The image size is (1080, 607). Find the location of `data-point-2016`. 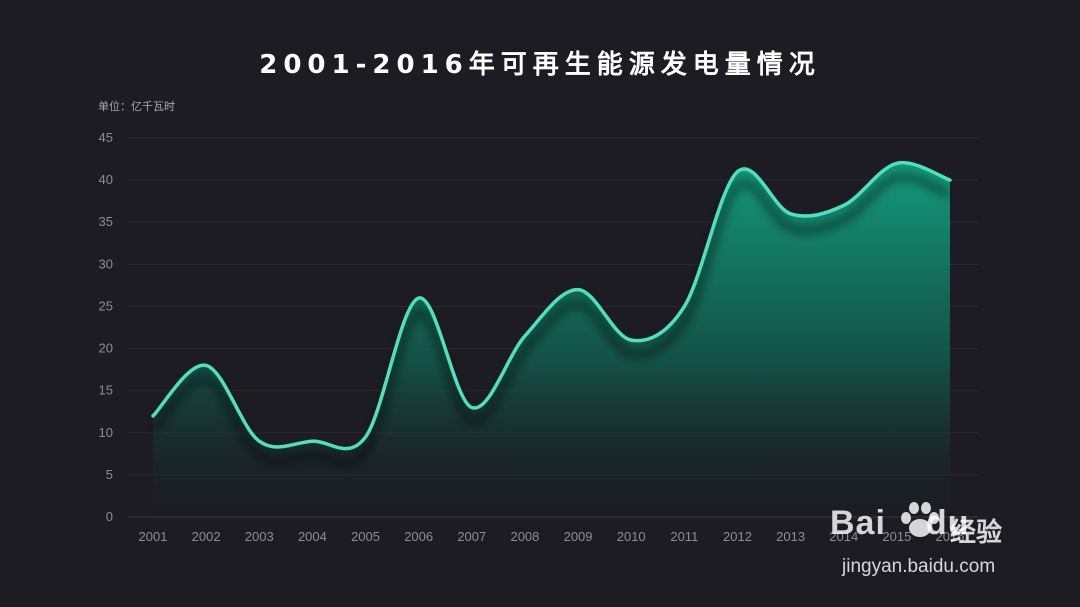

data-point-2016 is located at coordinates (950, 180).